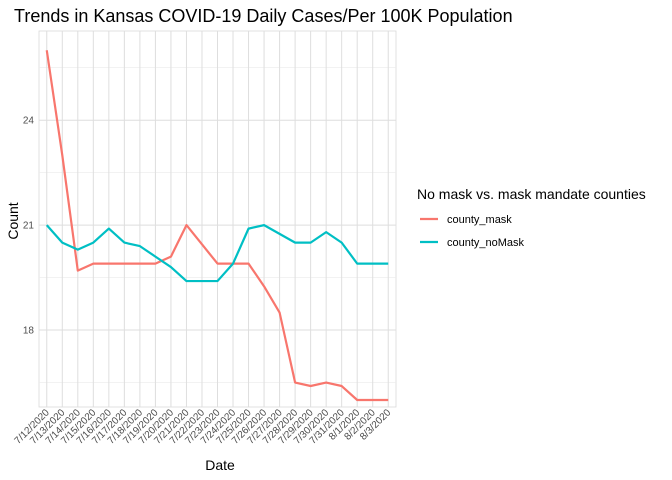  Describe the element at coordinates (13, 220) in the screenshot. I see `y-axis-title: Count` at that location.